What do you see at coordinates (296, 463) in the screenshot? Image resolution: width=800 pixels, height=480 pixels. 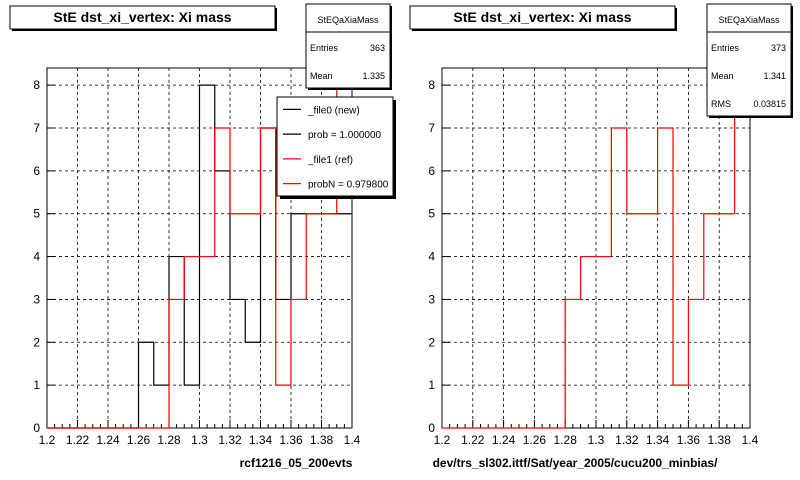 I see `x-axis-label: rcf1216_05_200evts` at bounding box center [296, 463].